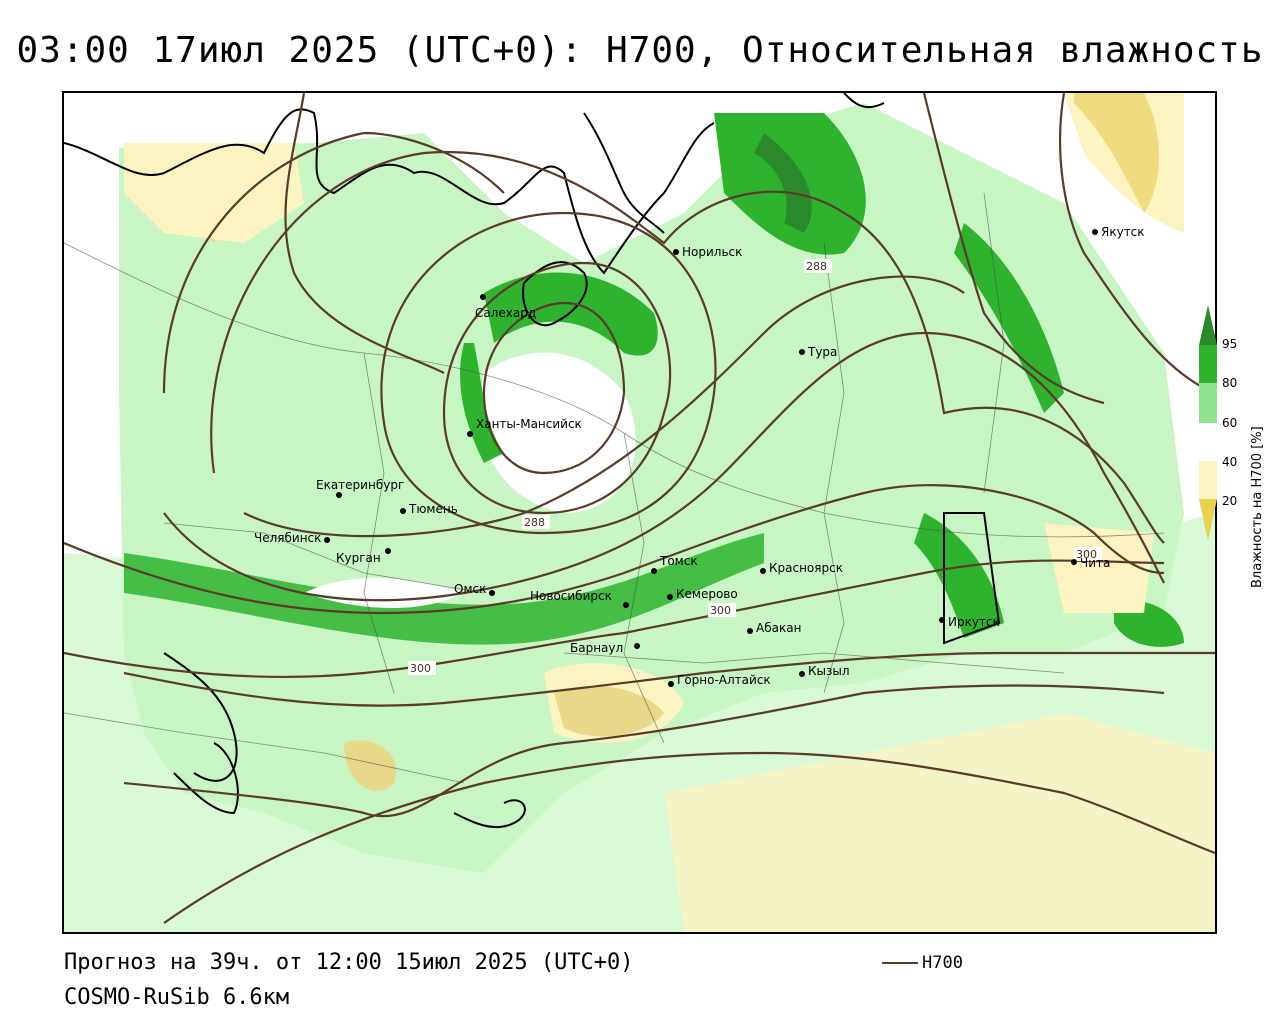  What do you see at coordinates (470, 589) in the screenshot?
I see `city-label-omsk: Омск` at bounding box center [470, 589].